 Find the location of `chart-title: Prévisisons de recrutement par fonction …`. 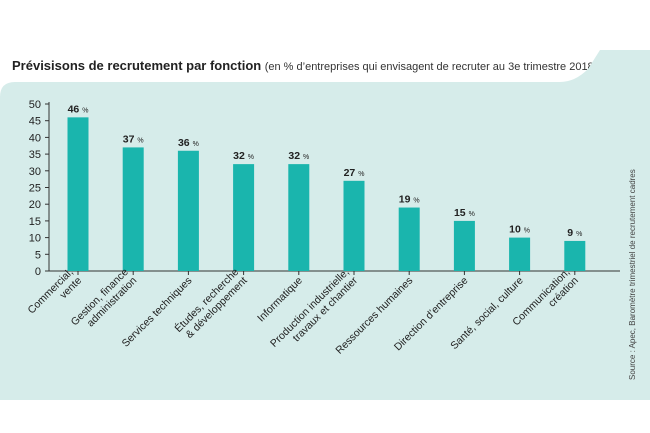

chart-title: Prévisisons de recrutement par fonction … is located at coordinates (312, 65).